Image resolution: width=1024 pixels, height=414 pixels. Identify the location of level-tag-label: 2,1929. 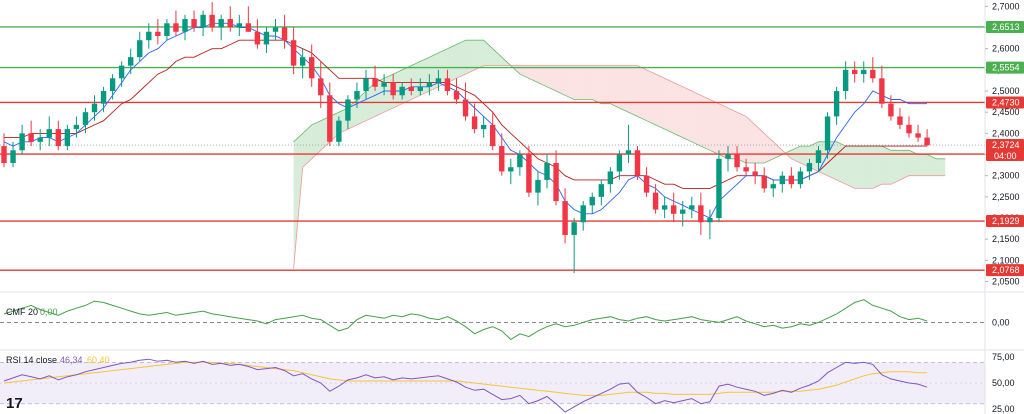
(1006, 221).